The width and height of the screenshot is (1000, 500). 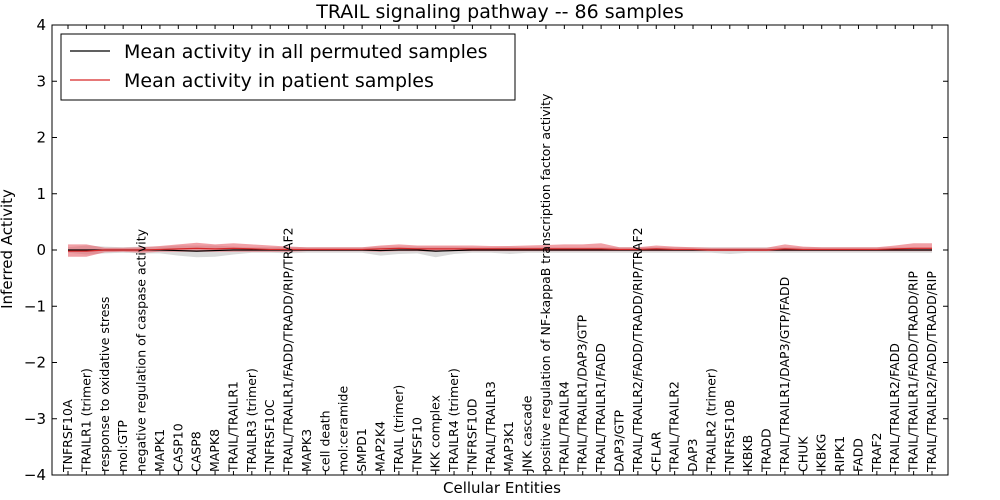 What do you see at coordinates (857, 455) in the screenshot?
I see `x-tick-label: FADD` at bounding box center [857, 455].